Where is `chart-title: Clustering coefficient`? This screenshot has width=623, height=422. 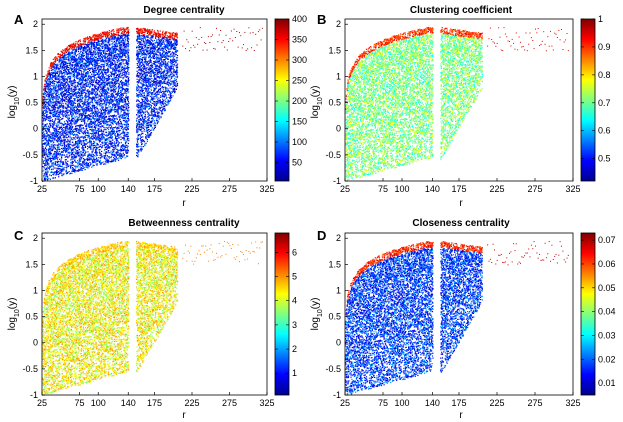
chart-title: Clustering coefficient is located at coordinates (461, 10).